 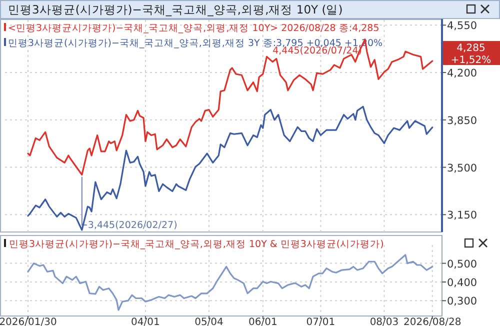 What do you see at coordinates (321, 321) in the screenshot?
I see `x-tick-label: 07/01` at bounding box center [321, 321].